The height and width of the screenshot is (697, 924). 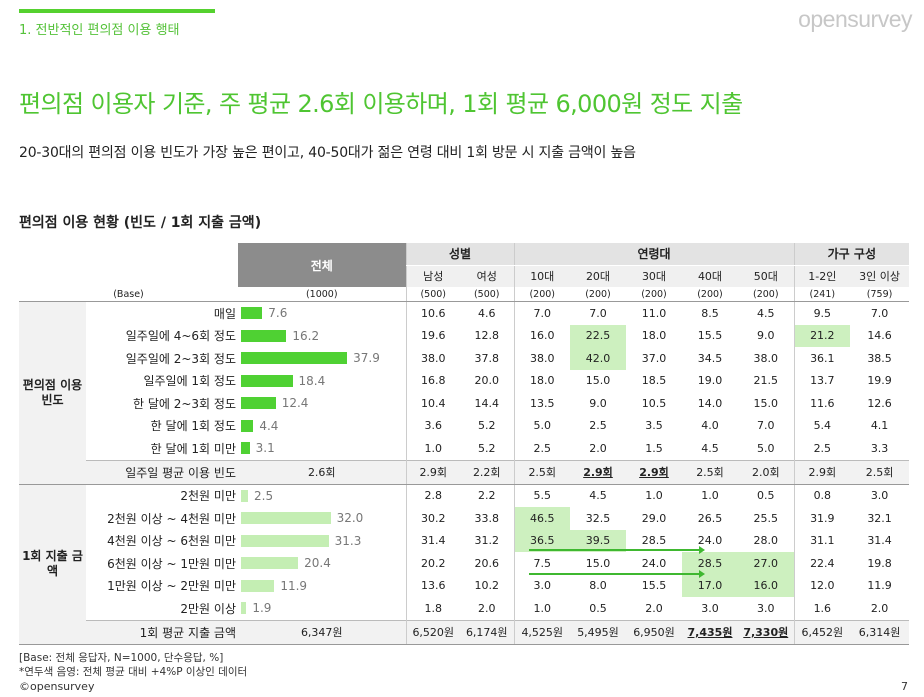 I want to click on value-cell: 4.1, so click(x=879, y=426).